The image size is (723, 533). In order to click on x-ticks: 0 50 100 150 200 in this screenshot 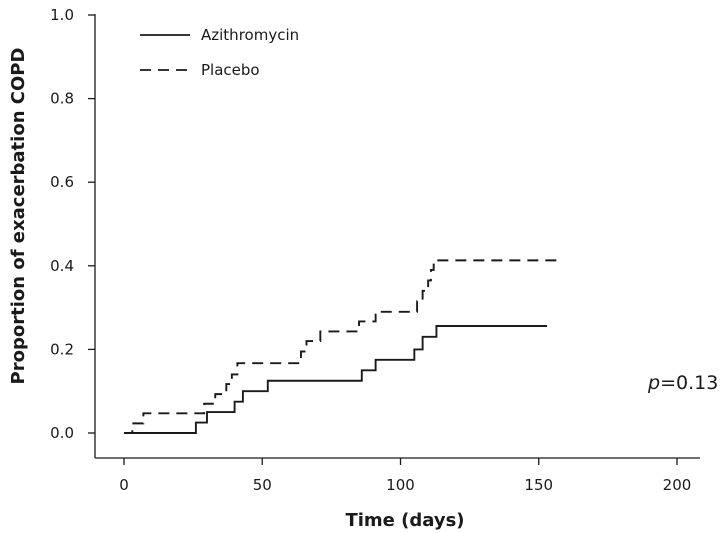, I will do `click(405, 476)`.